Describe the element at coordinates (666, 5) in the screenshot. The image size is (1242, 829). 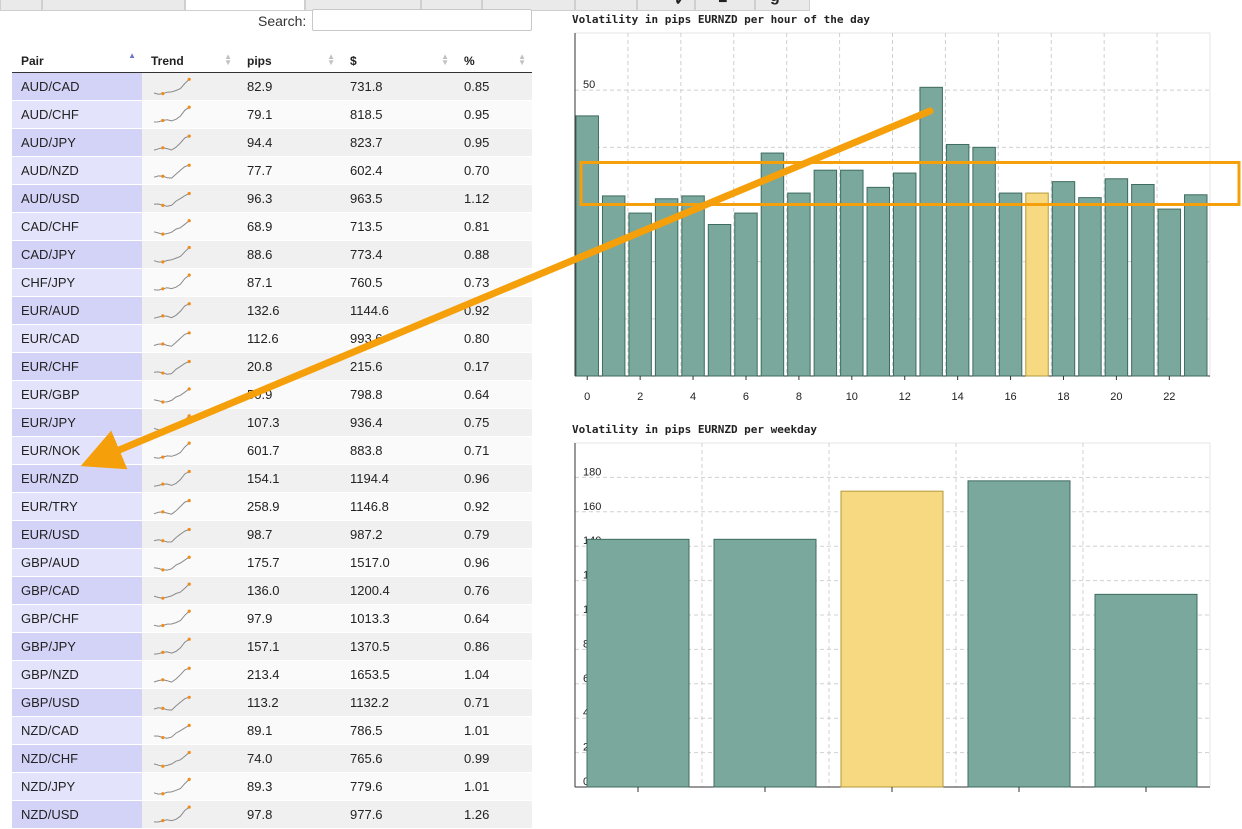
I see `tab-twitter: ✓` at that location.